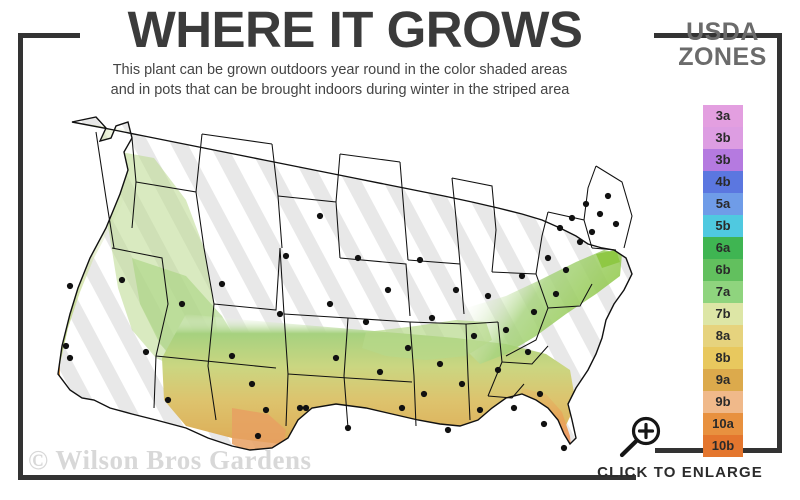  Describe the element at coordinates (723, 226) in the screenshot. I see `usda-zone-swatch-5b: 5b` at that location.